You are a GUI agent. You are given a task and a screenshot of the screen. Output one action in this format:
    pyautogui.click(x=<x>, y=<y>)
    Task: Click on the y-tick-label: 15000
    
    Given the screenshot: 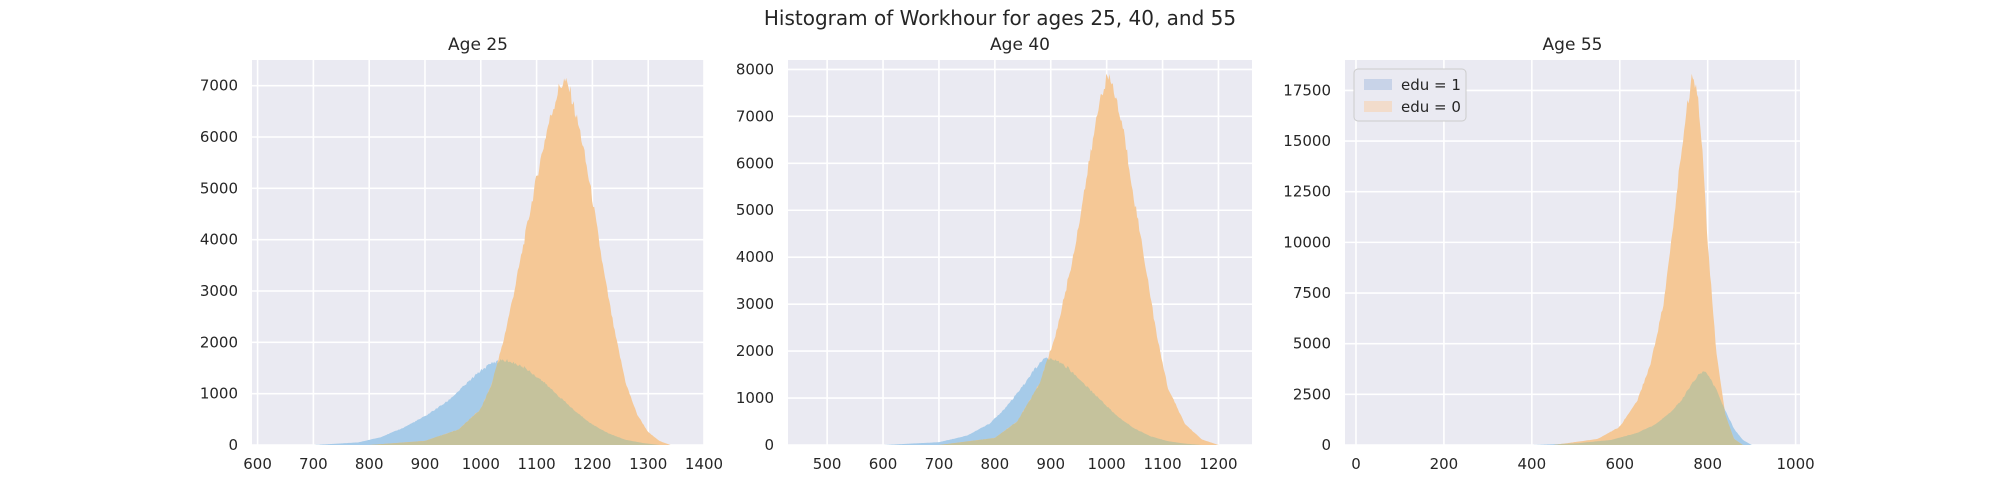 What is the action you would take?
    pyautogui.click(x=1307, y=141)
    